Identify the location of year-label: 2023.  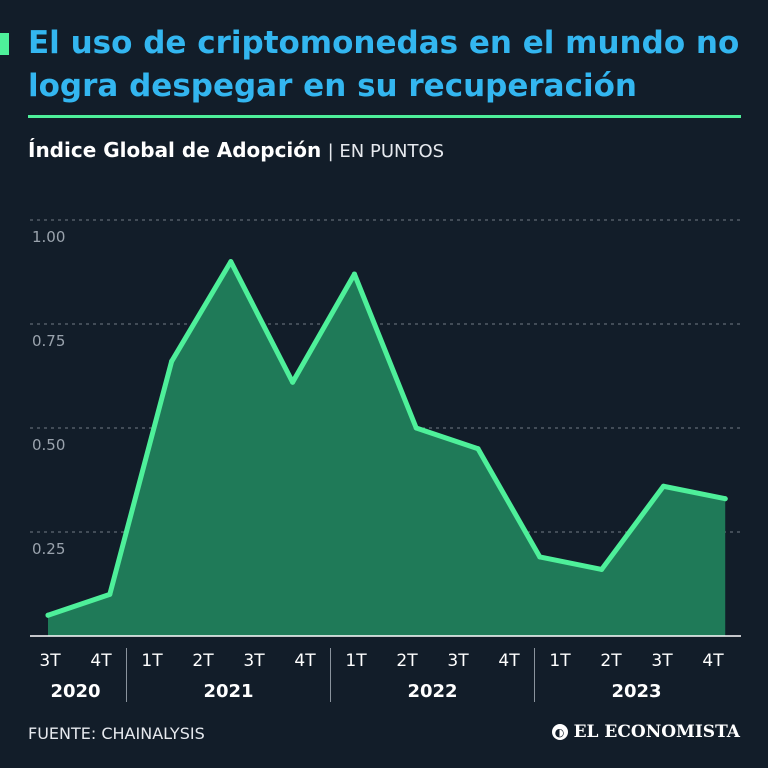
(636, 691).